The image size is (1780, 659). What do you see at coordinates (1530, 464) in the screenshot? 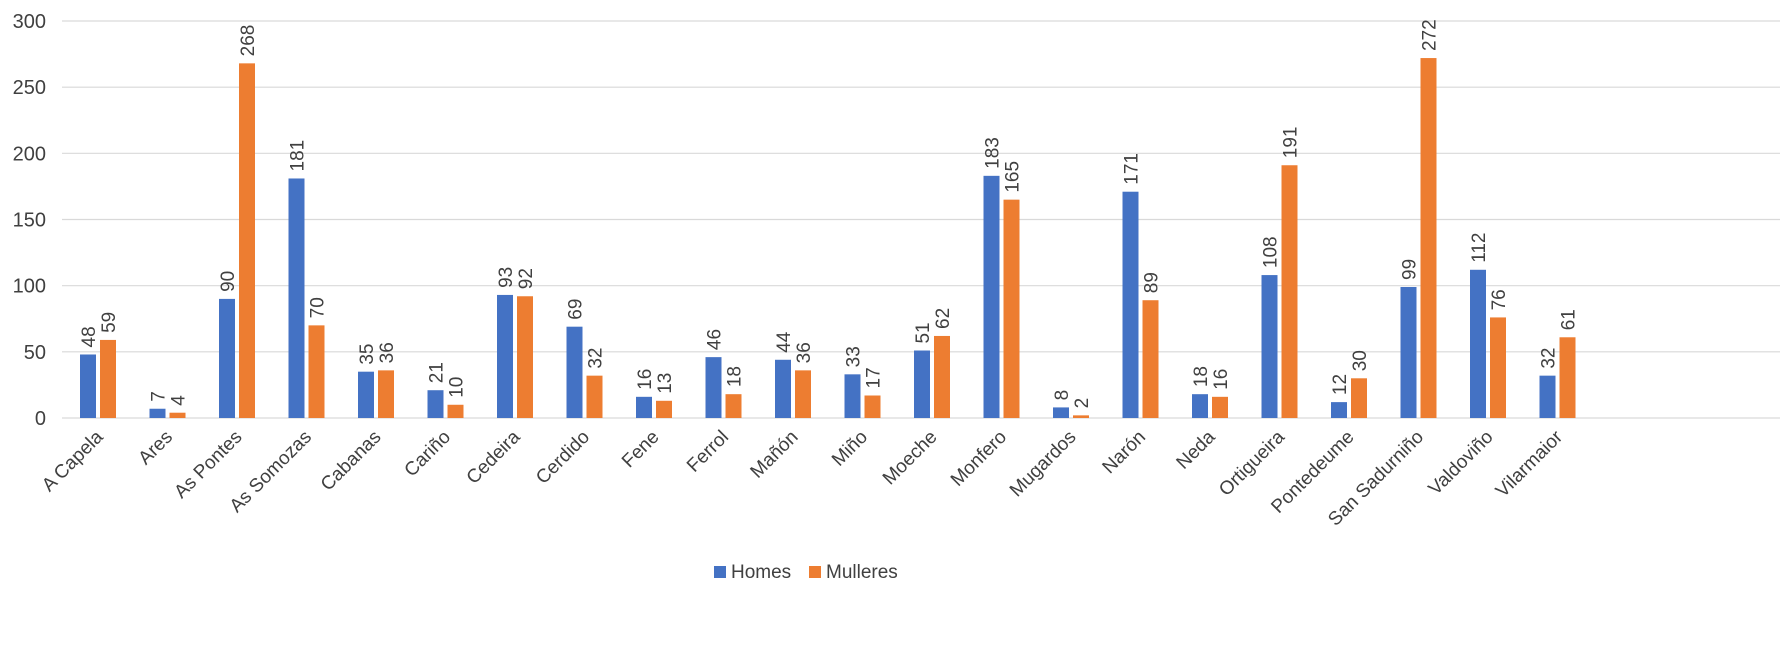
I see `x-tick-label: Vilarmaior` at bounding box center [1530, 464].